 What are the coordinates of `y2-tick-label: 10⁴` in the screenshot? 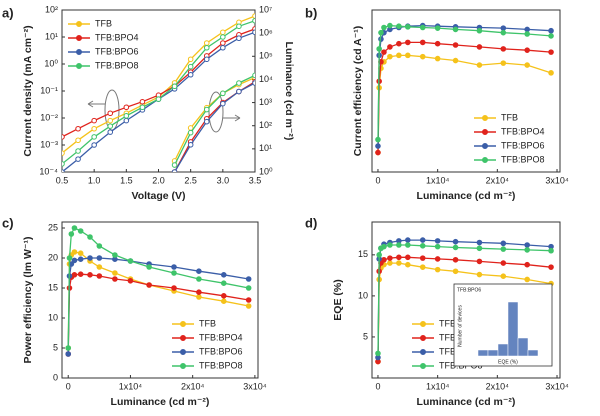 It's located at (266, 79).